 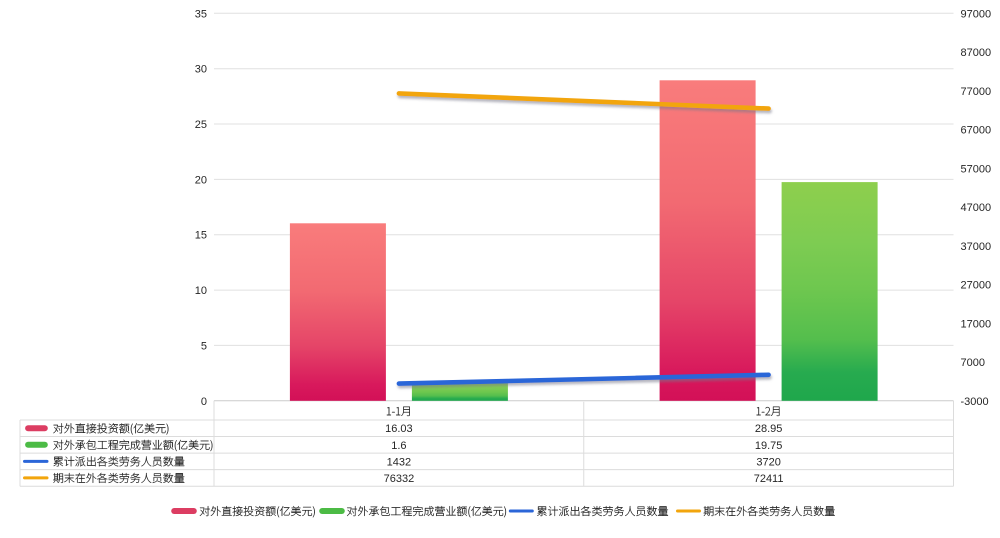 What do you see at coordinates (976, 286) in the screenshot?
I see `svg-text: 27000` at bounding box center [976, 286].